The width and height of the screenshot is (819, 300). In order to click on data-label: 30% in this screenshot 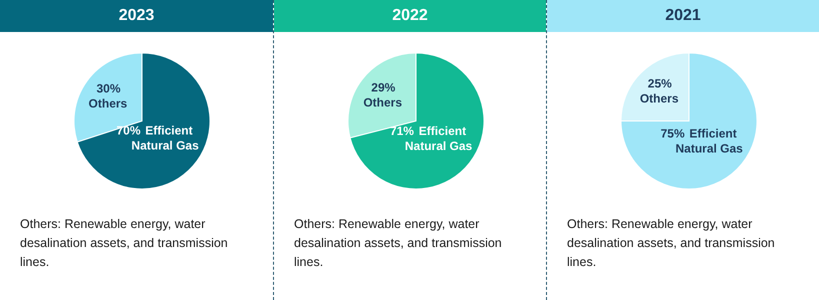, I will do `click(108, 89)`.